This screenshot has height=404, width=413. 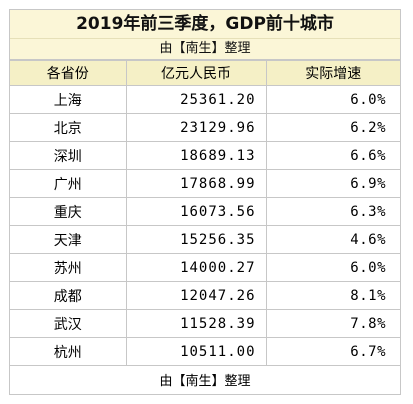 I want to click on table-row: 北京 23129.96 6.2%, so click(x=205, y=127).